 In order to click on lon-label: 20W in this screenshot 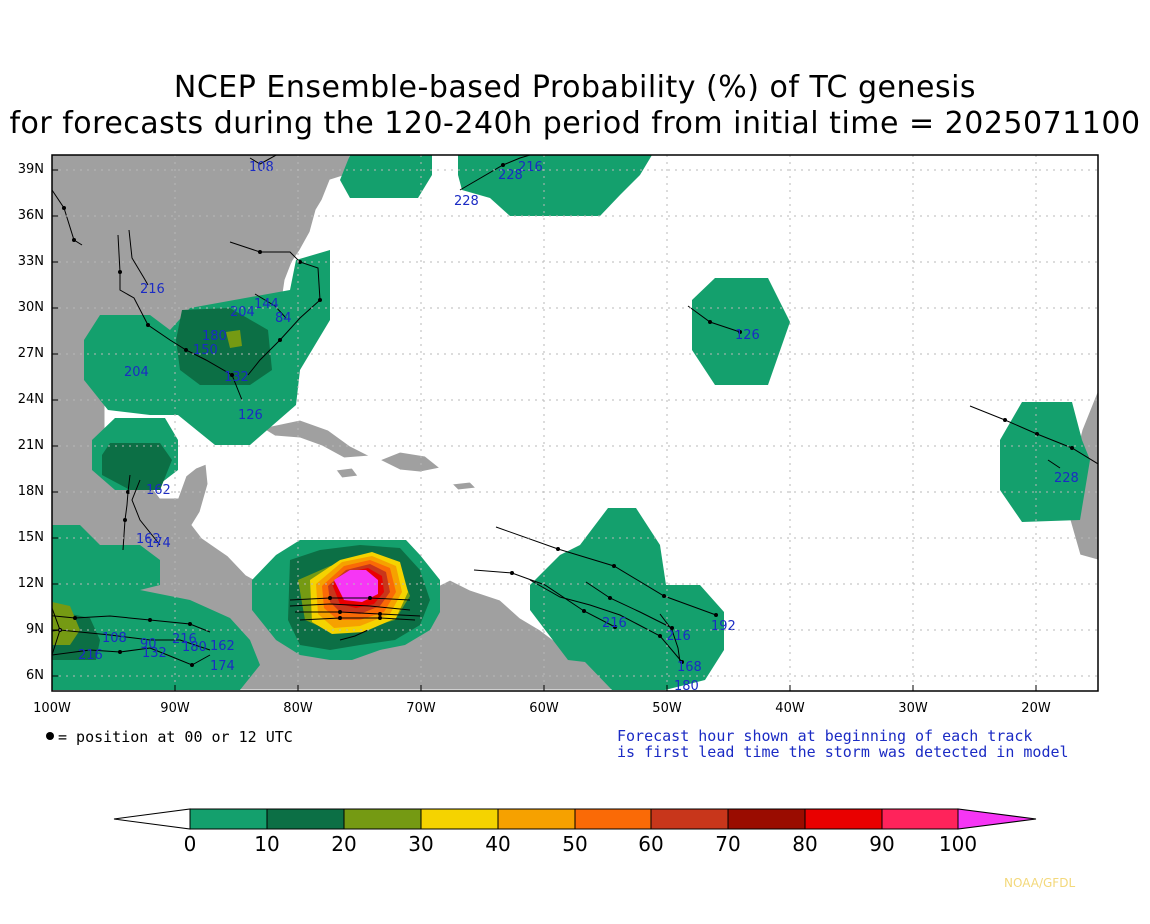, I will do `click(1036, 708)`.